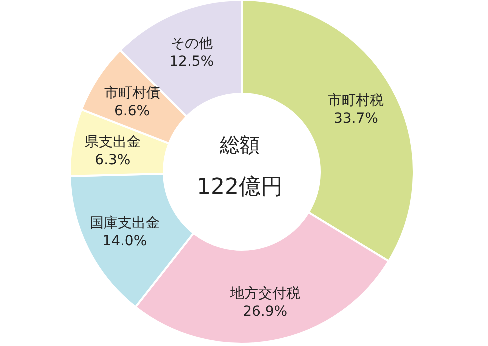 The height and width of the screenshot is (346, 488). I want to click on annotation: 122億円, so click(240, 187).